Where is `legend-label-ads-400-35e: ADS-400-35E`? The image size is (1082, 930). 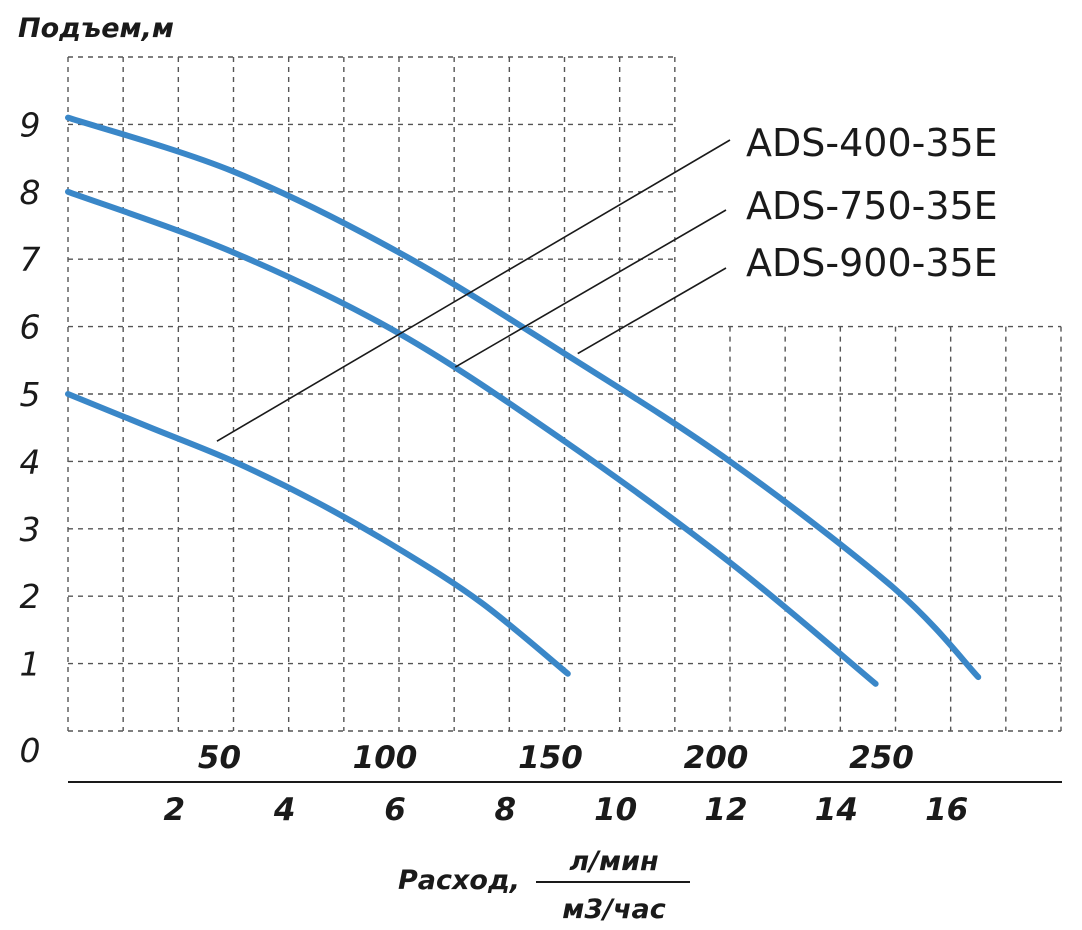 legend-label-ads-400-35e: ADS-400-35E is located at coordinates (872, 143).